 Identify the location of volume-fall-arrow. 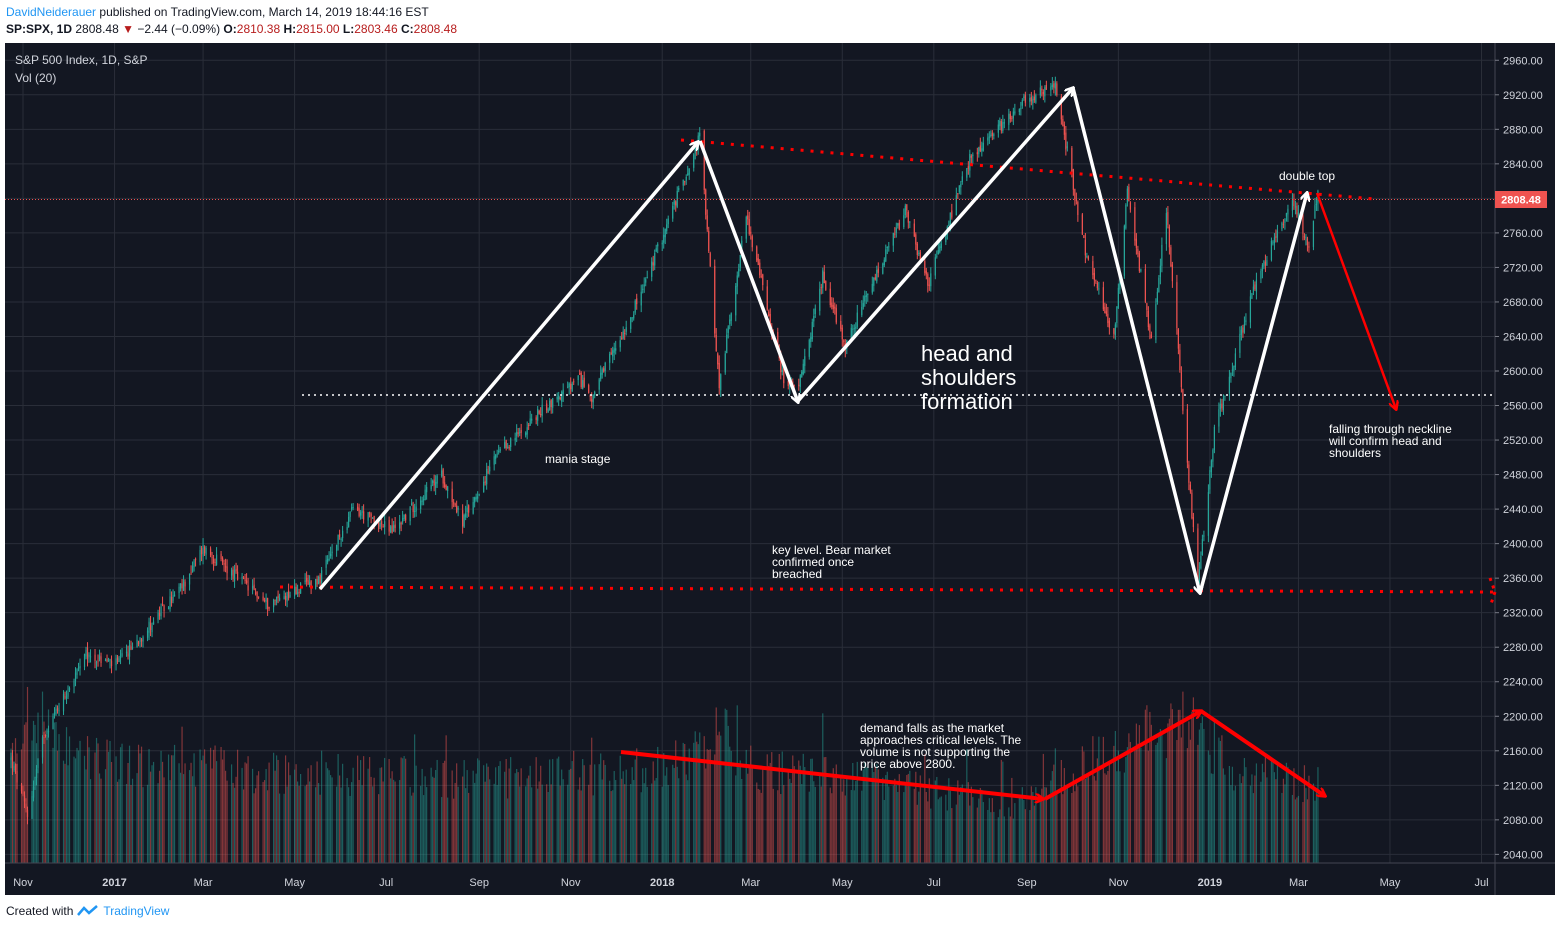
(1262, 752).